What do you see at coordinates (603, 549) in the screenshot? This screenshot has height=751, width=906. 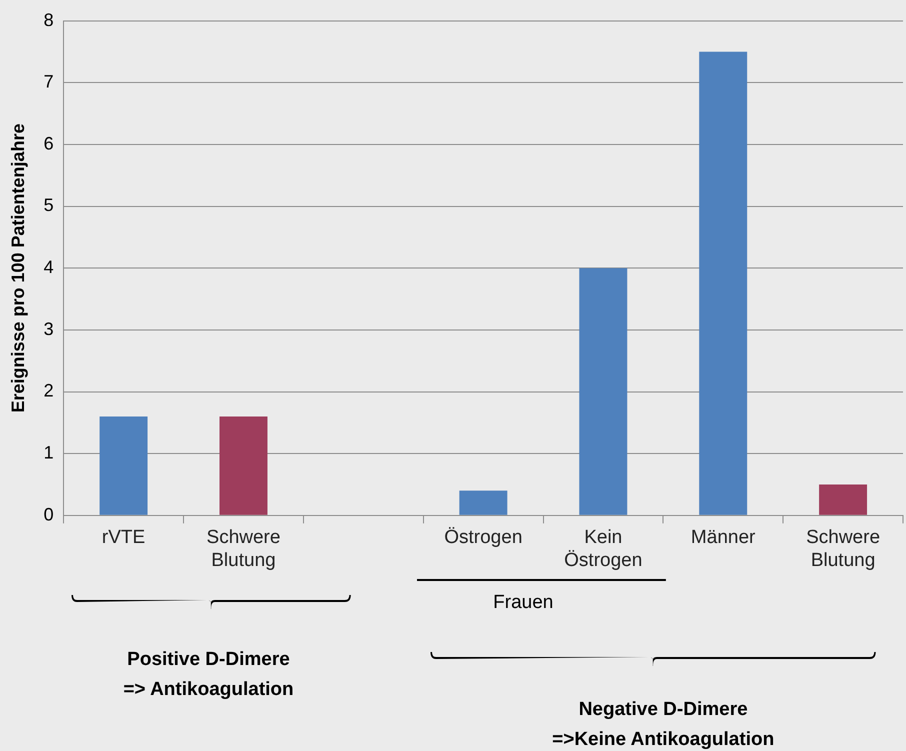 I see `x-tick-label: Kein Östrogen` at bounding box center [603, 549].